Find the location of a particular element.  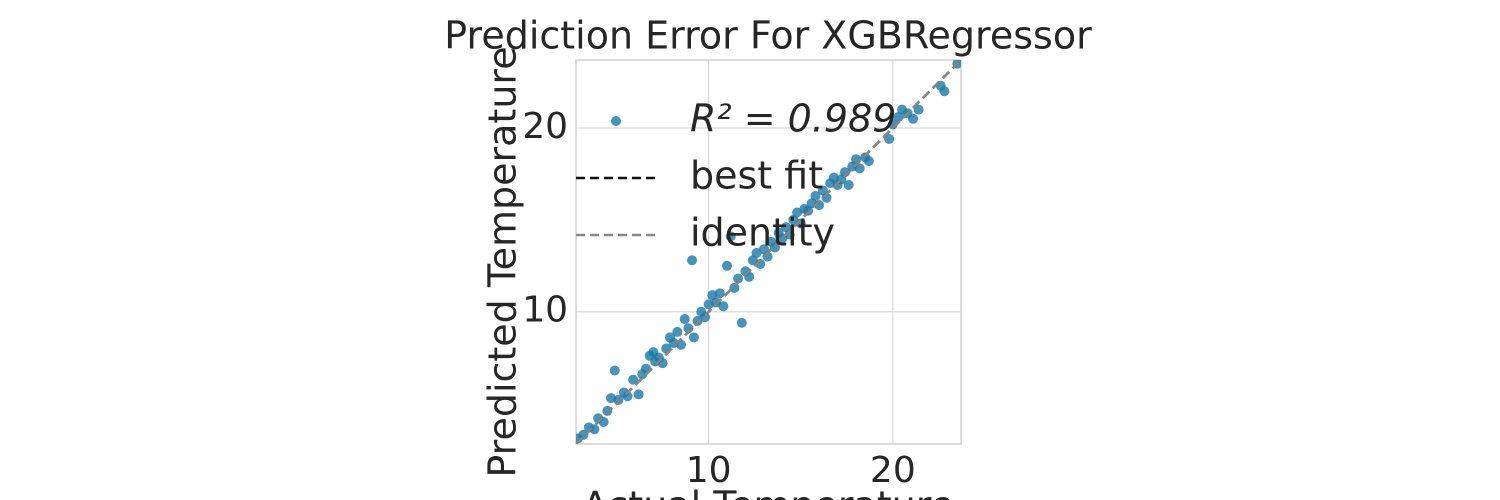

x-tick-label: 20 is located at coordinates (893, 470).